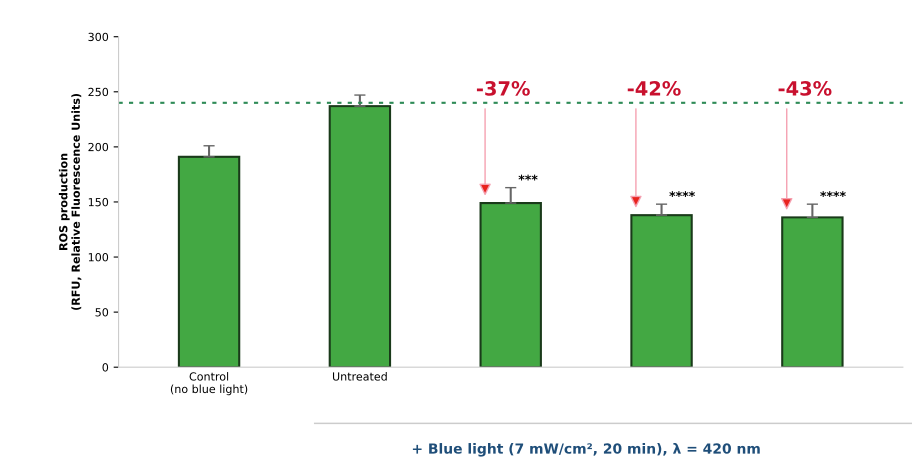 This screenshot has height=459, width=912. I want to click on y-tick-label: 200, so click(98, 147).